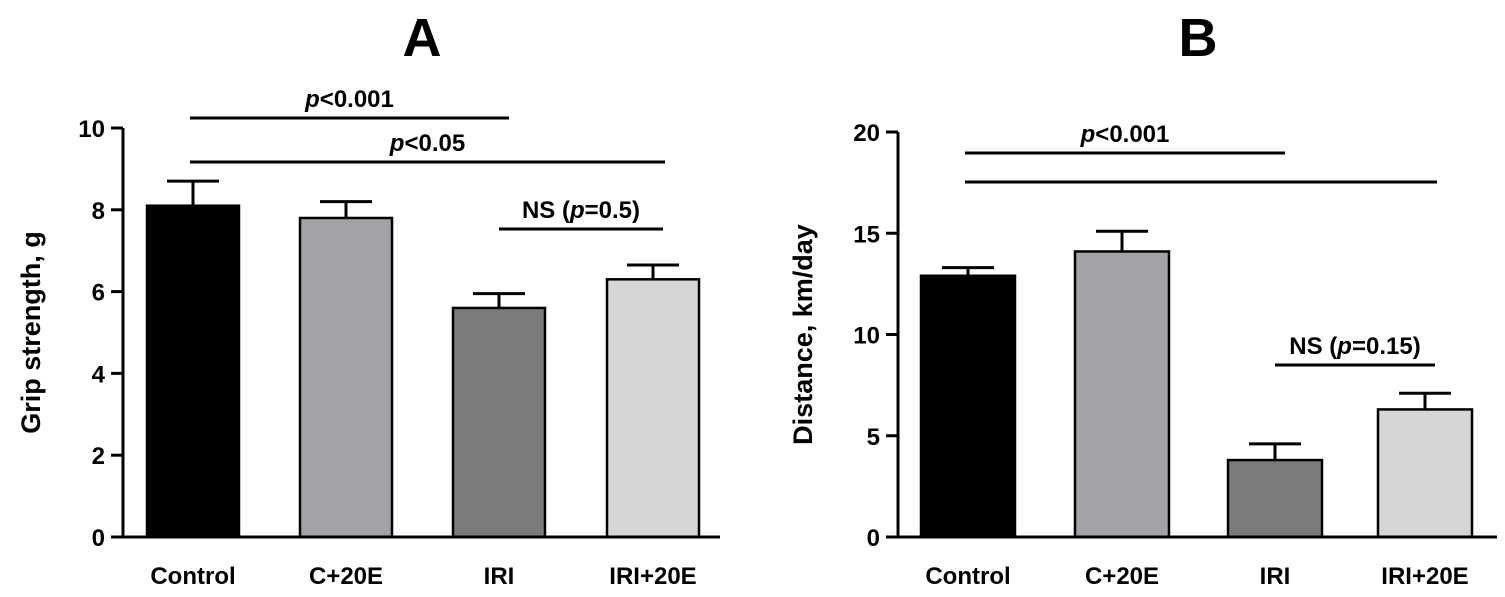 The image size is (1505, 597). Describe the element at coordinates (98, 293) in the screenshot. I see `y-tick-label: 6` at that location.